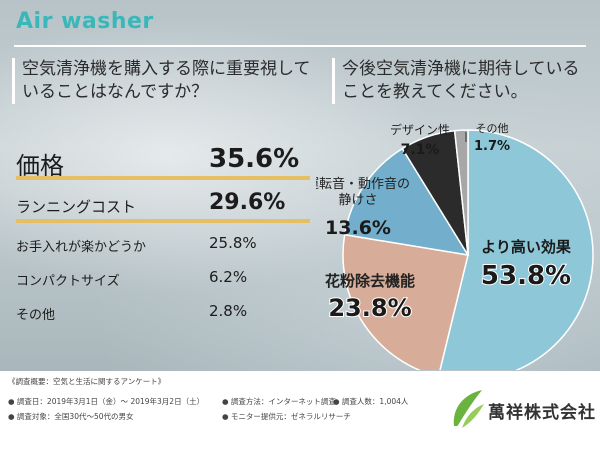  I want to click on ranking-label: お手入れが楽かどうか, so click(81, 247).